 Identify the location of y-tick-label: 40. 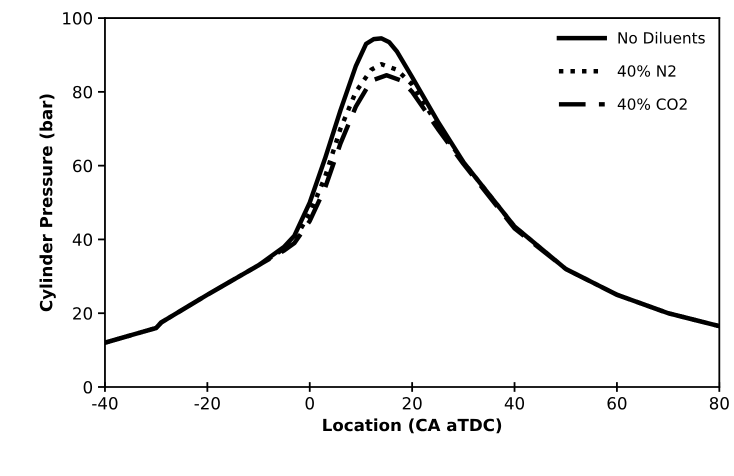
(82, 239).